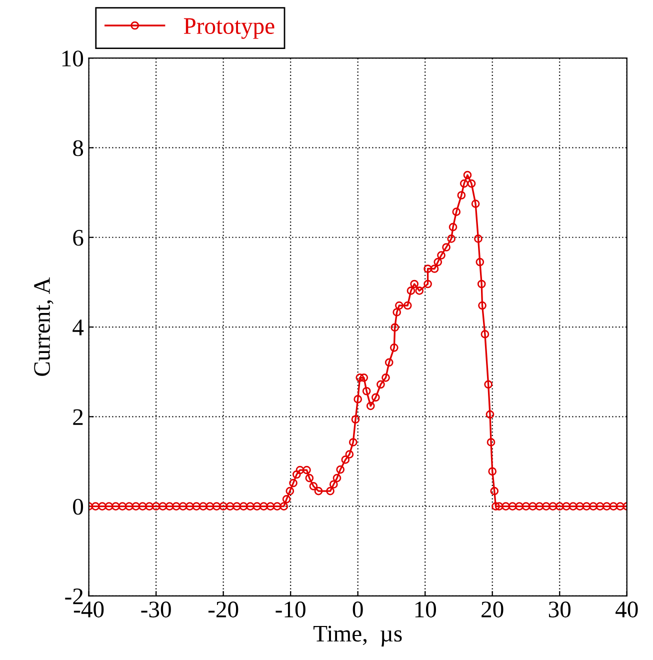 The image size is (653, 660). What do you see at coordinates (358, 636) in the screenshot?
I see `x-axis-title: Time, µs` at bounding box center [358, 636].